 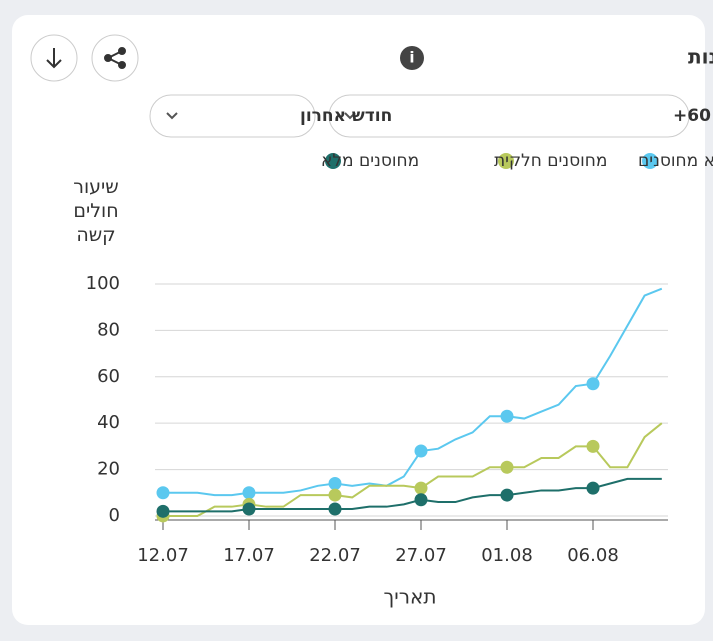 What do you see at coordinates (232, 116) in the screenshot?
I see `period-dropdown` at bounding box center [232, 116].